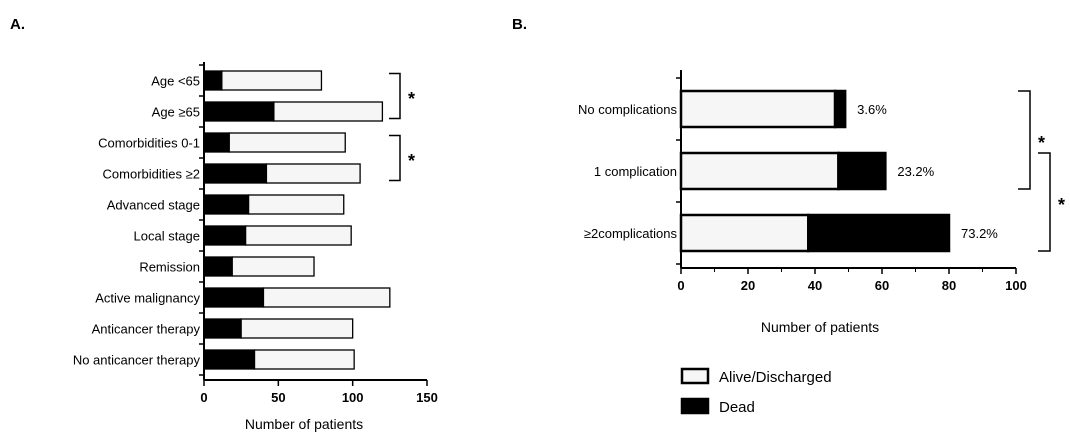 Image resolution: width=1070 pixels, height=435 pixels. I want to click on legend-label-alive: Alive/Discharged, so click(775, 377).